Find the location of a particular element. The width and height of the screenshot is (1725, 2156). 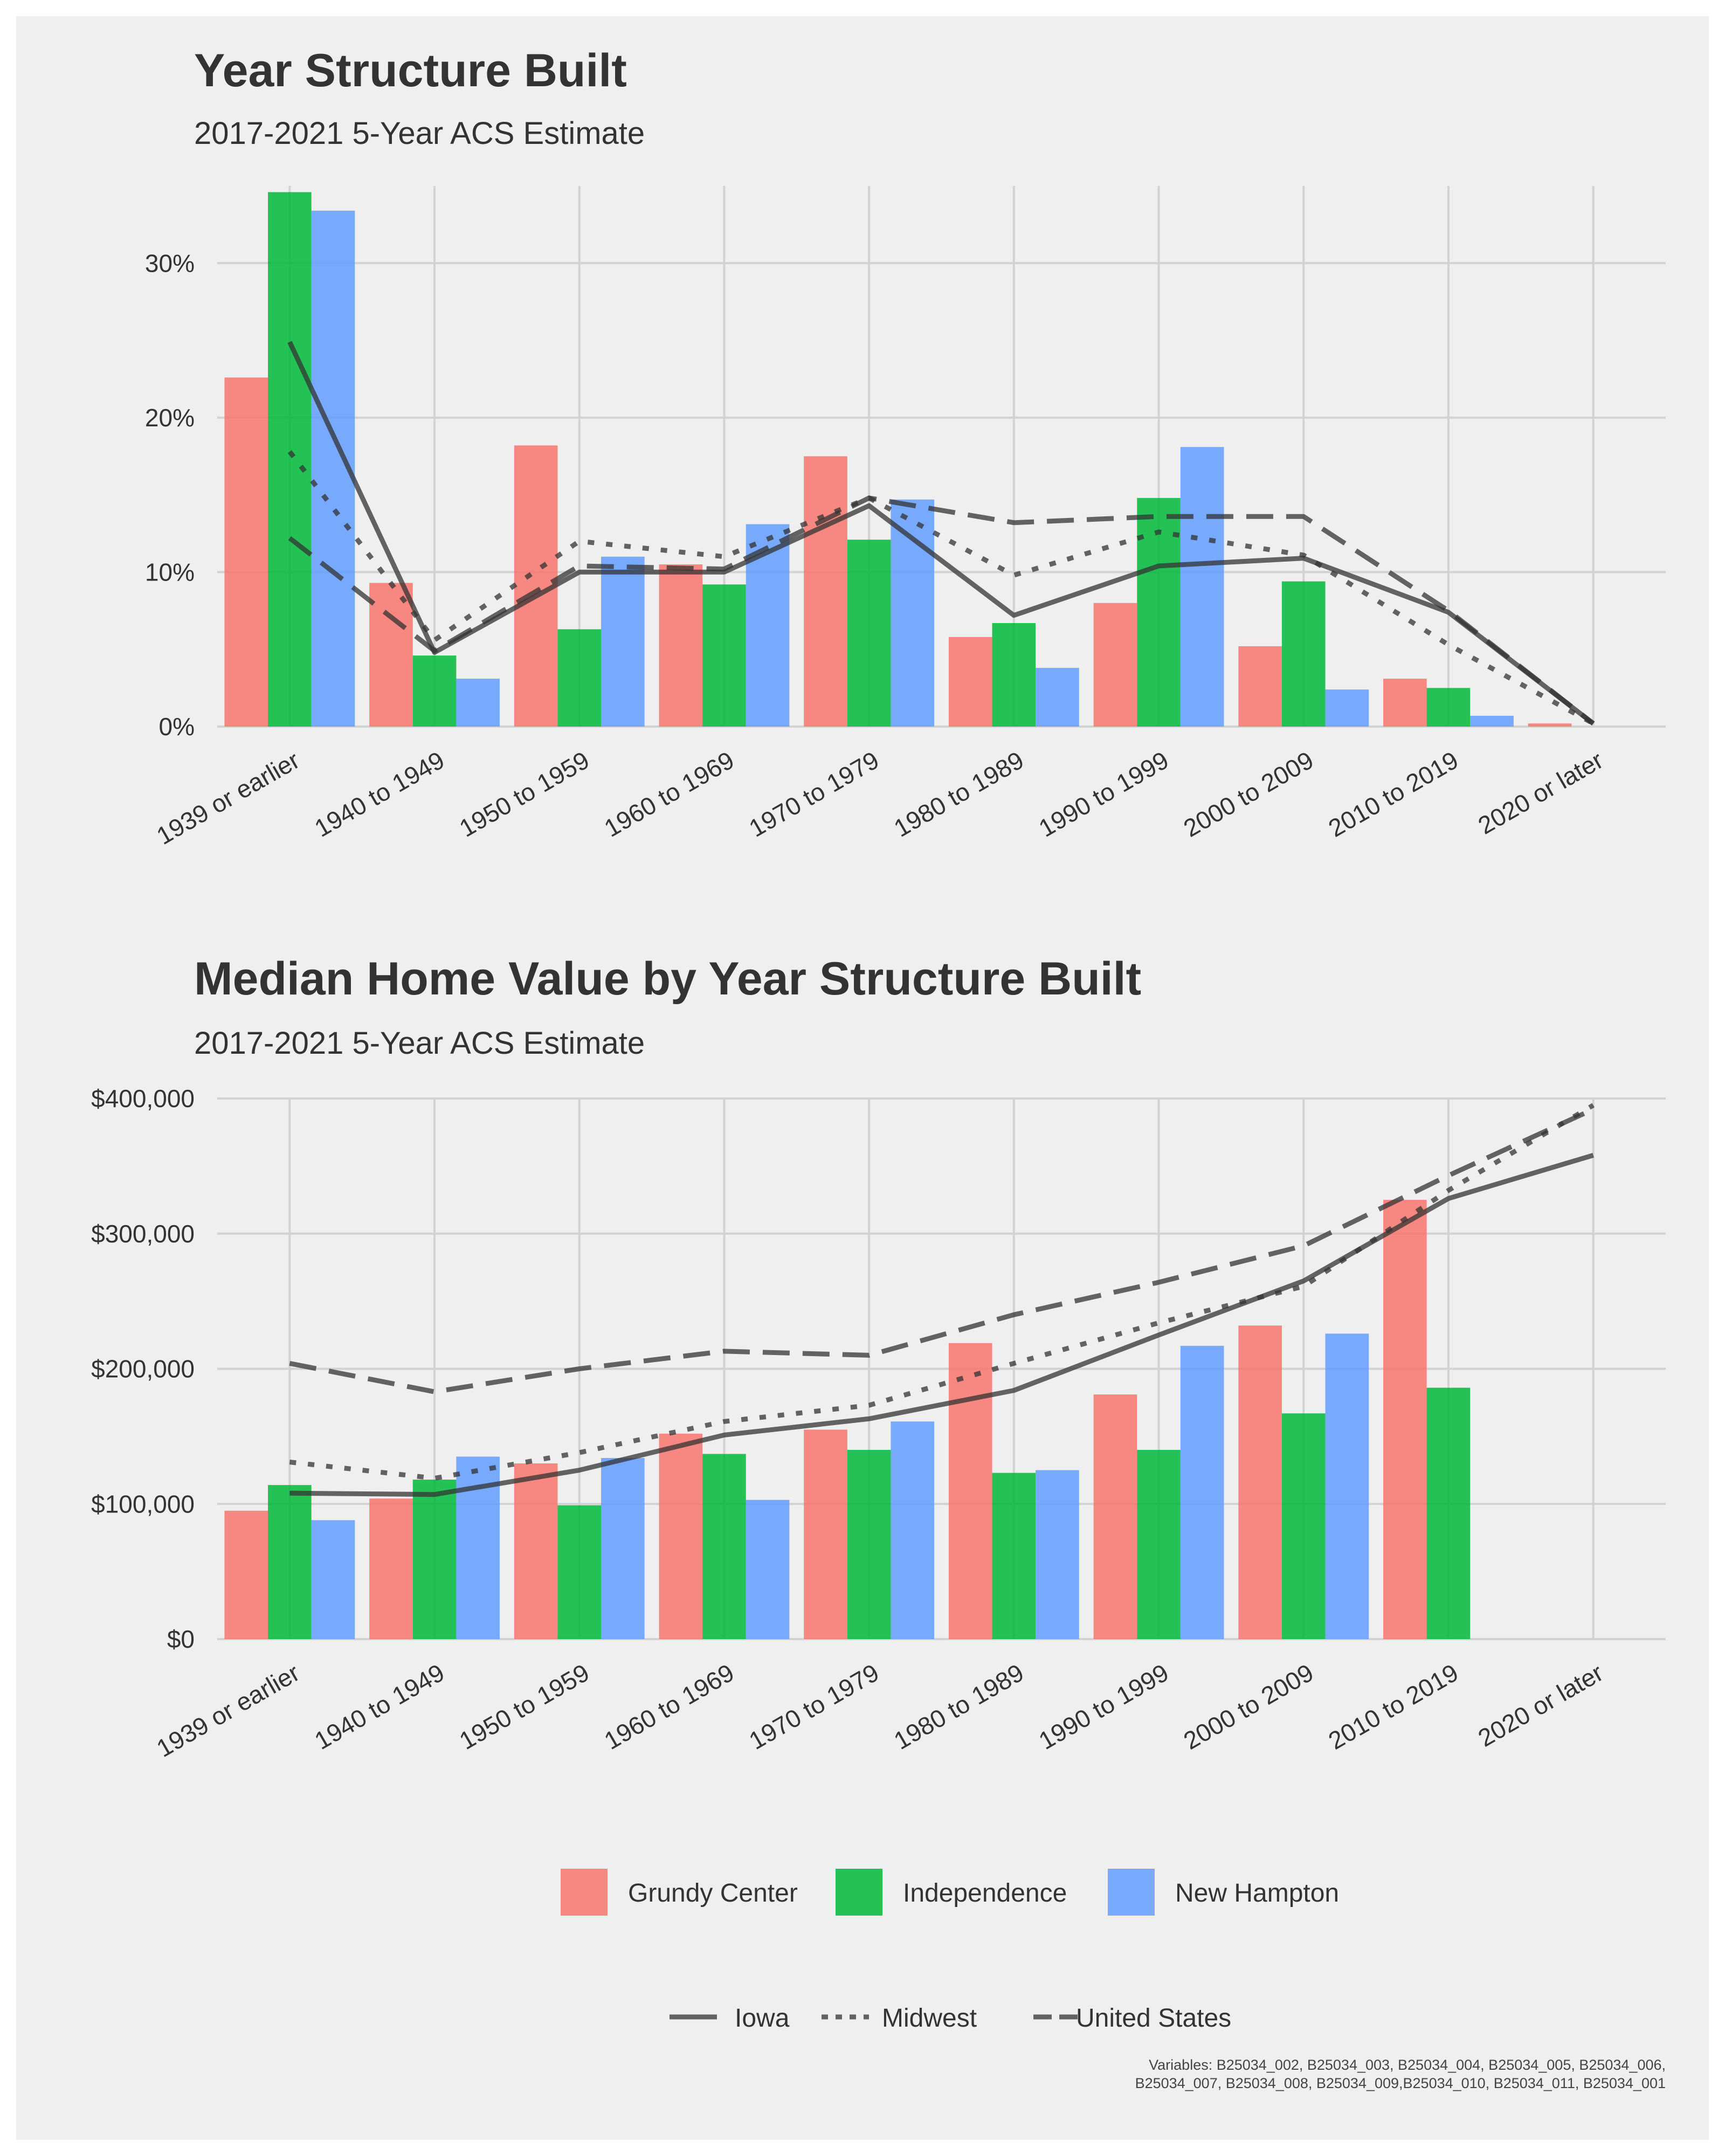

legend-label-united-states: United States is located at coordinates (1154, 2018).